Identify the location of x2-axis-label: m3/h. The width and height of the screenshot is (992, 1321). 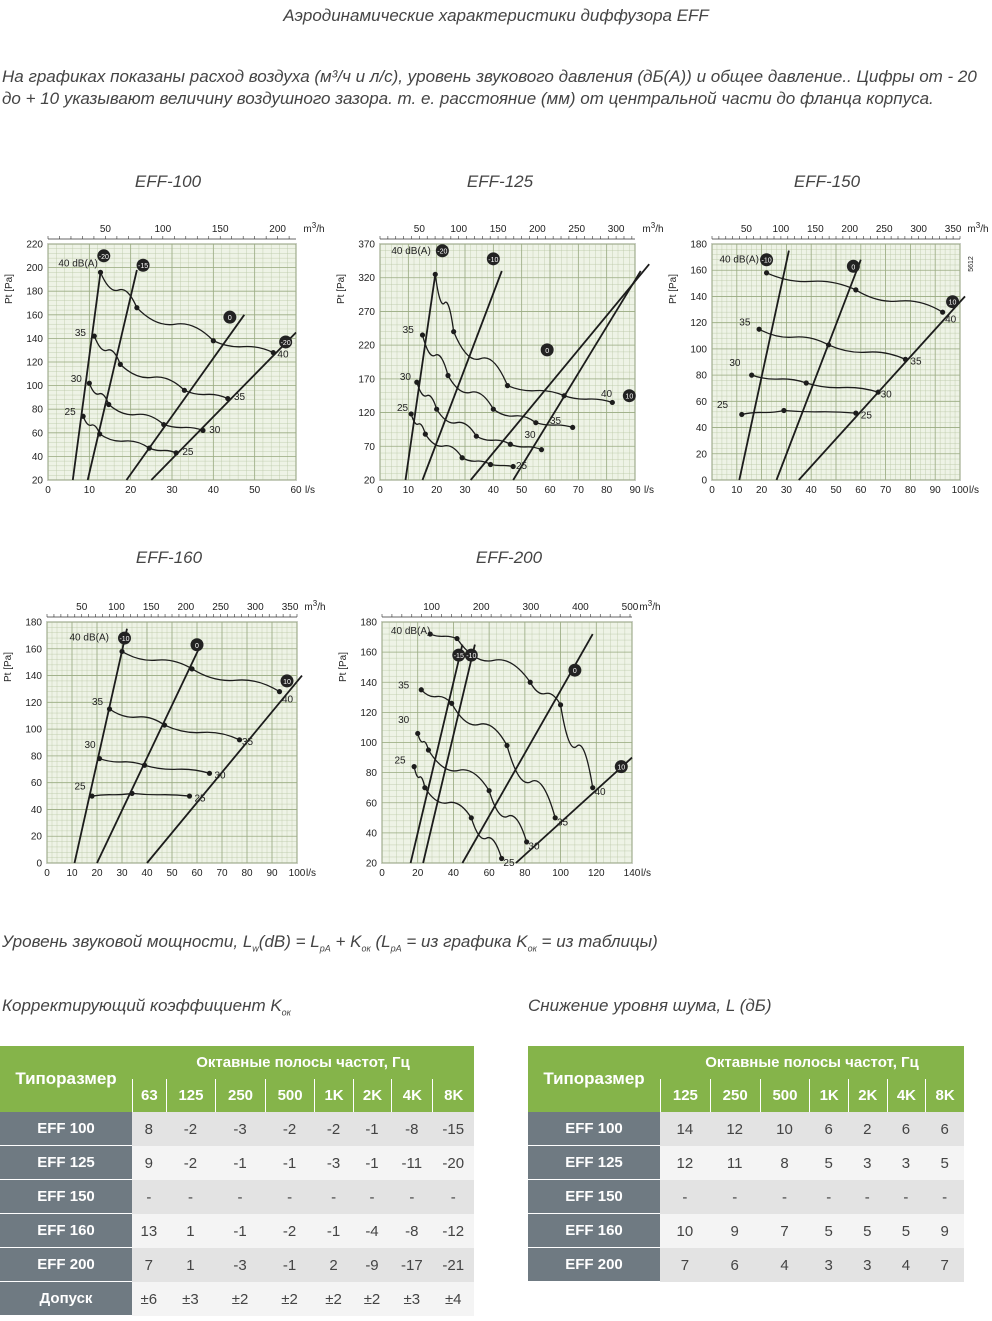
(649, 606).